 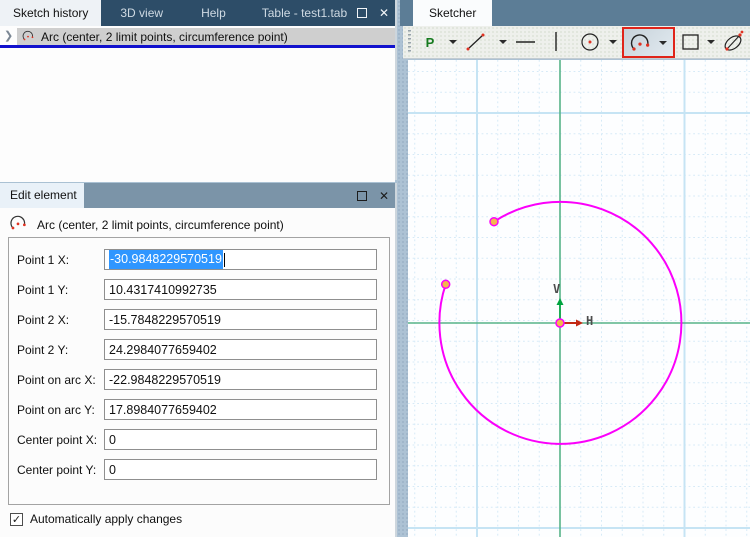 I want to click on sketcher-tabbar: Sketcher, so click(x=575, y=13).